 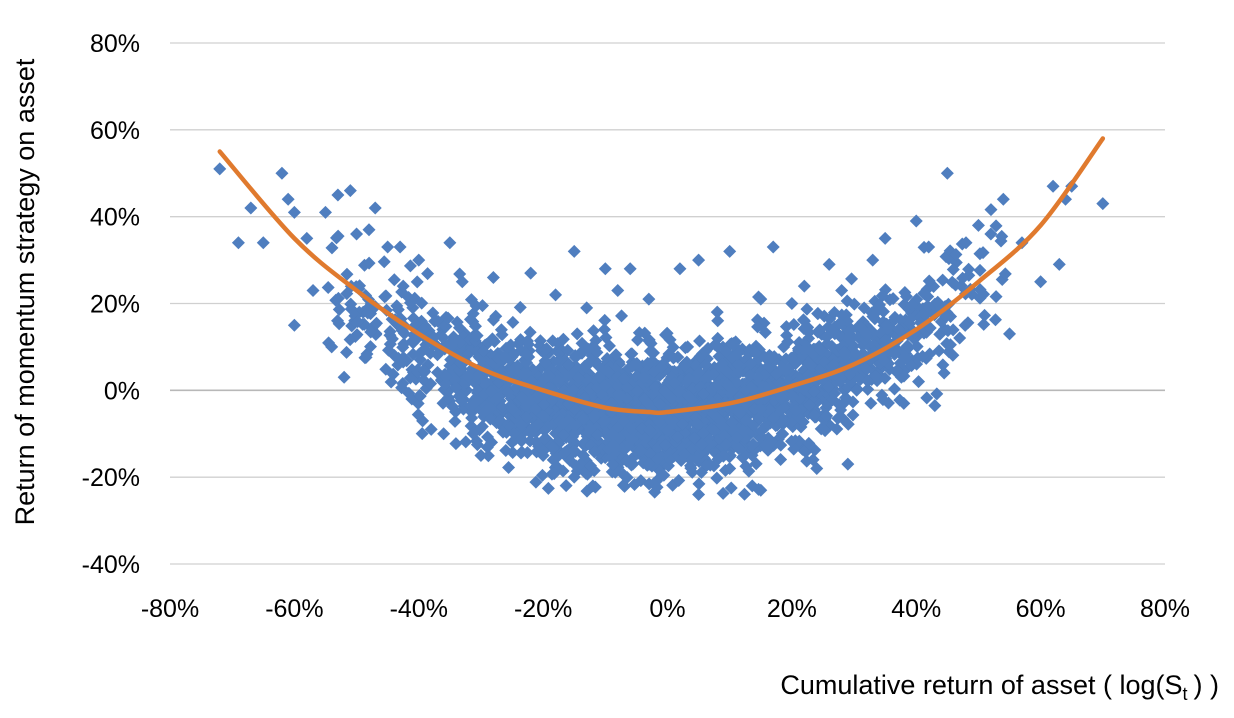 I want to click on y-axis-title: Return of momentum strategy on asset, so click(x=25, y=291).